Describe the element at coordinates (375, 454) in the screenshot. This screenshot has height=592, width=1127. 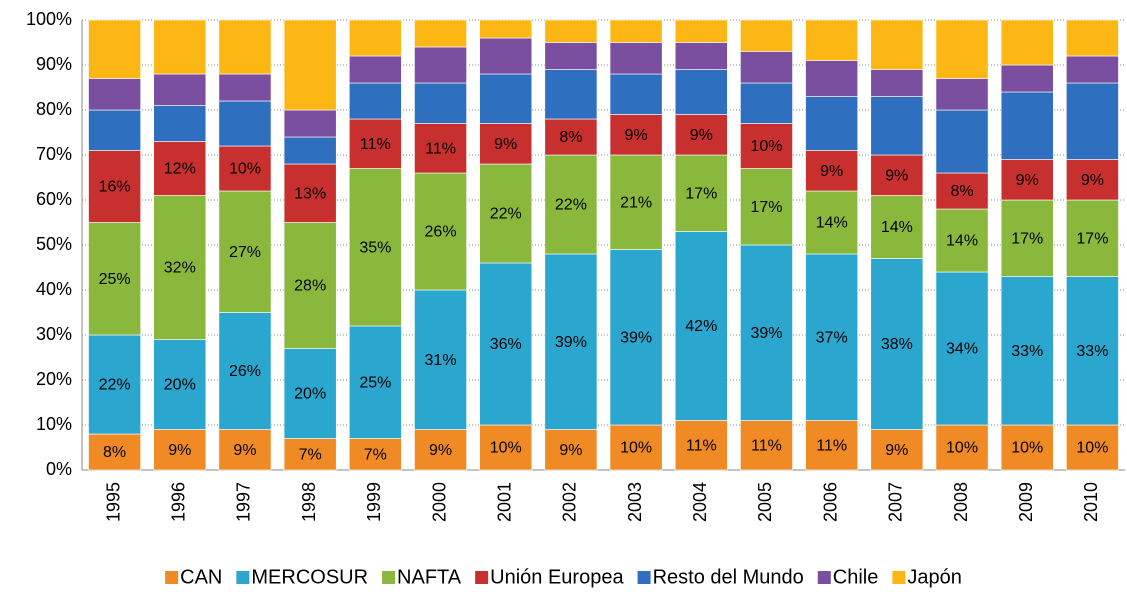
I see `data-label: 7%` at that location.